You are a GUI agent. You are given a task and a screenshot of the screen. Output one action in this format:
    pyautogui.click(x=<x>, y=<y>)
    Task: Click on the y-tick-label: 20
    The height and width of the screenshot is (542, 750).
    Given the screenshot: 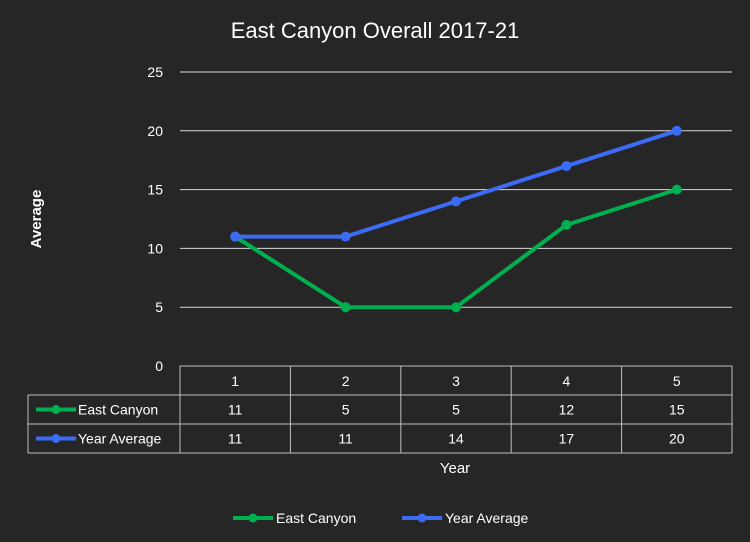 What is the action you would take?
    pyautogui.click(x=155, y=131)
    